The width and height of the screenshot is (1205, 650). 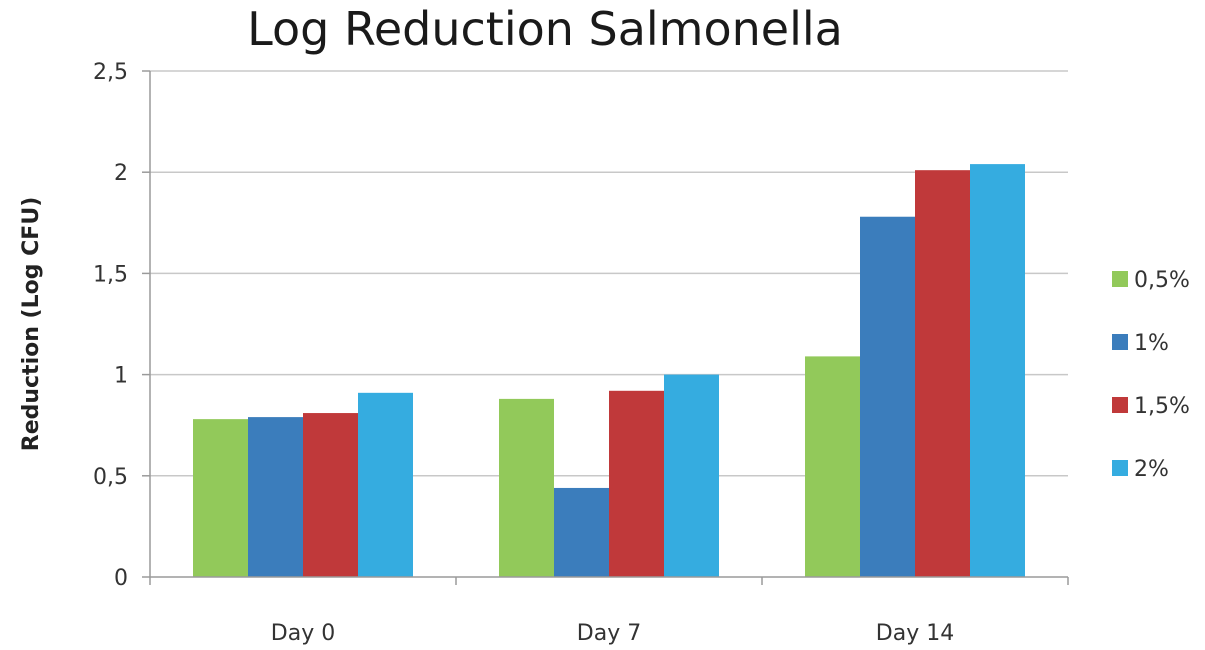 What do you see at coordinates (121, 376) in the screenshot?
I see `y-tick-label: 1` at bounding box center [121, 376].